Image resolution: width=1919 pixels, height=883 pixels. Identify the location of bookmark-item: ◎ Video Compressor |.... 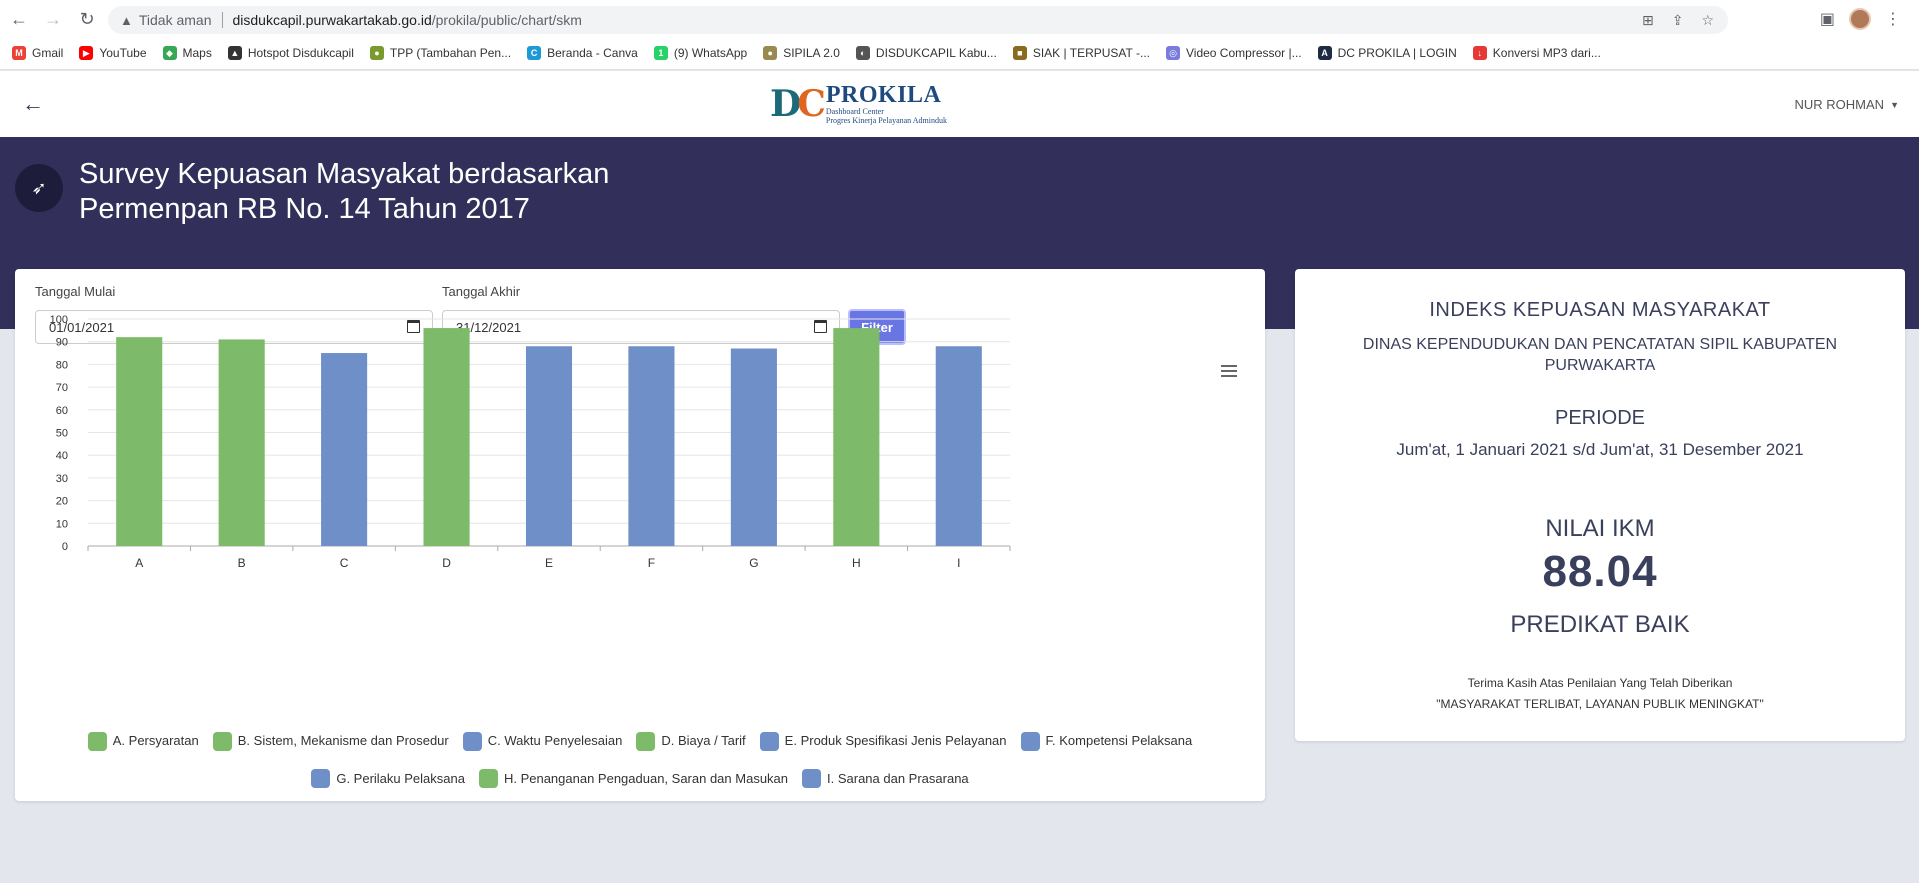
(1234, 53).